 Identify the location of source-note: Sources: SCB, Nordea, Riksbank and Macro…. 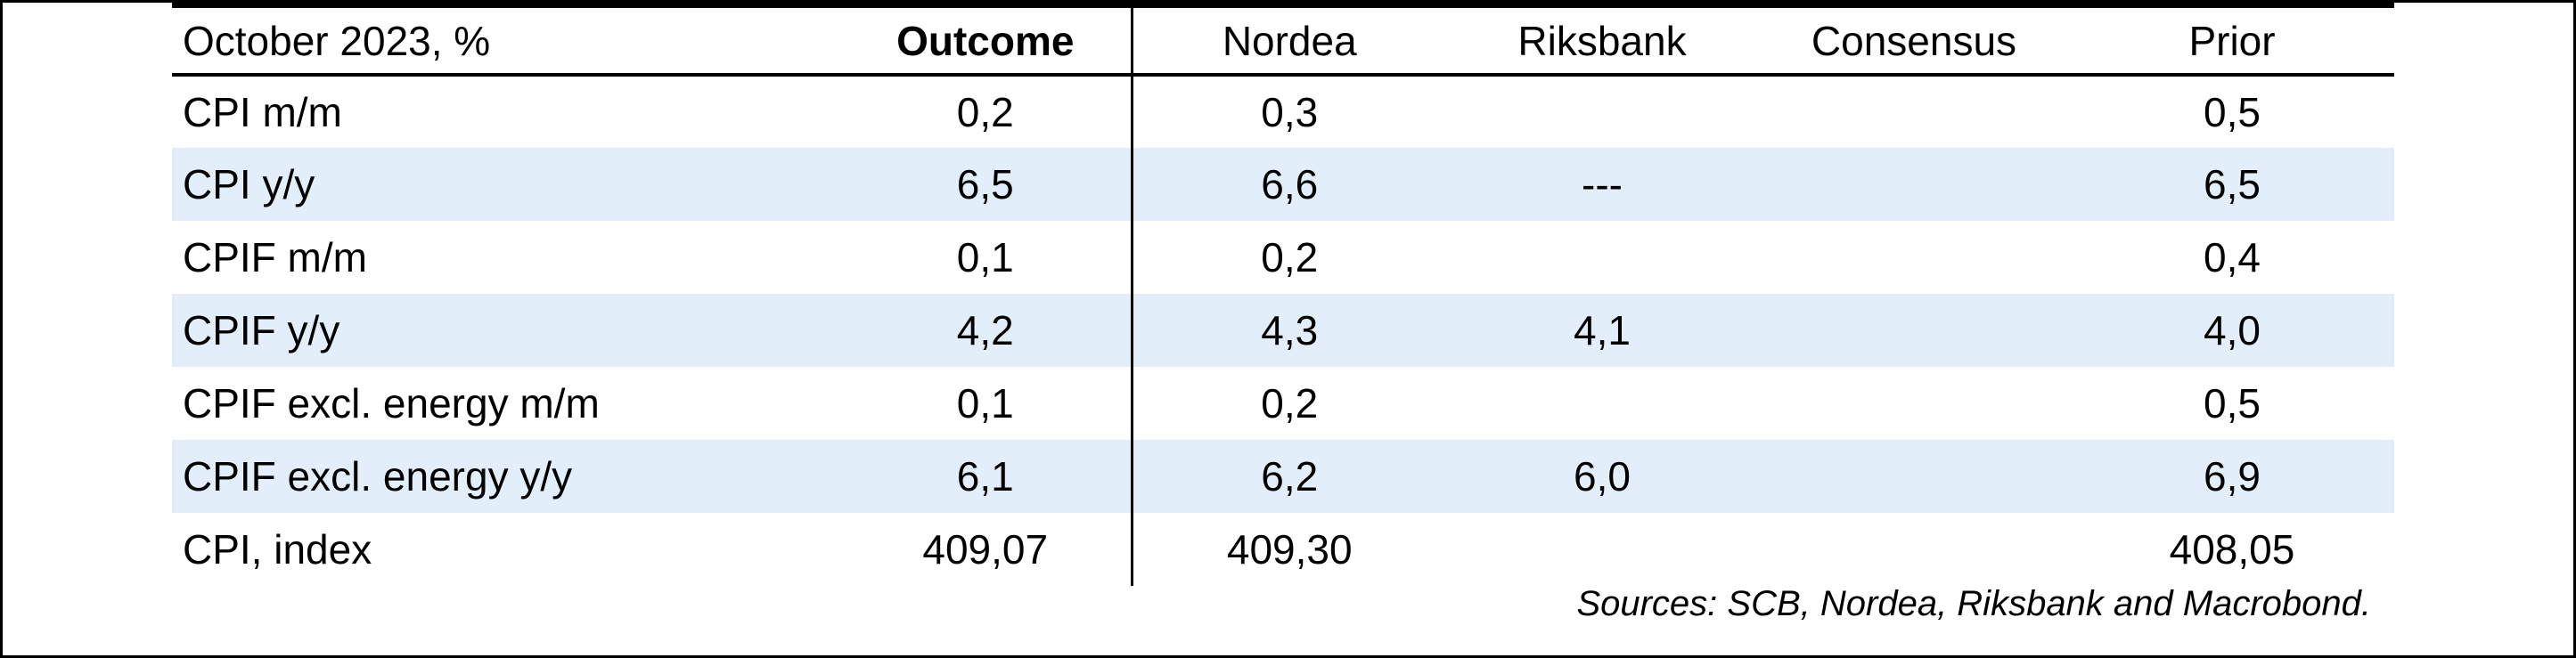
(1973, 603).